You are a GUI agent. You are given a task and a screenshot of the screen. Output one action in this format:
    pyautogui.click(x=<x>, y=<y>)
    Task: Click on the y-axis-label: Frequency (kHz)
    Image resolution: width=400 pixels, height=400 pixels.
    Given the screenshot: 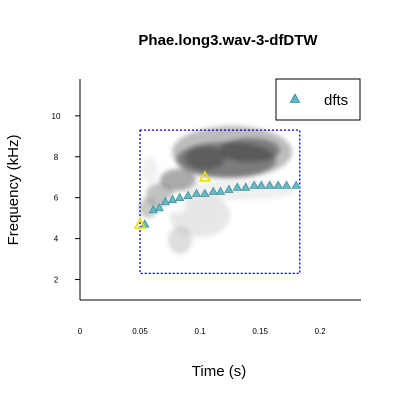 What is the action you would take?
    pyautogui.click(x=13, y=190)
    